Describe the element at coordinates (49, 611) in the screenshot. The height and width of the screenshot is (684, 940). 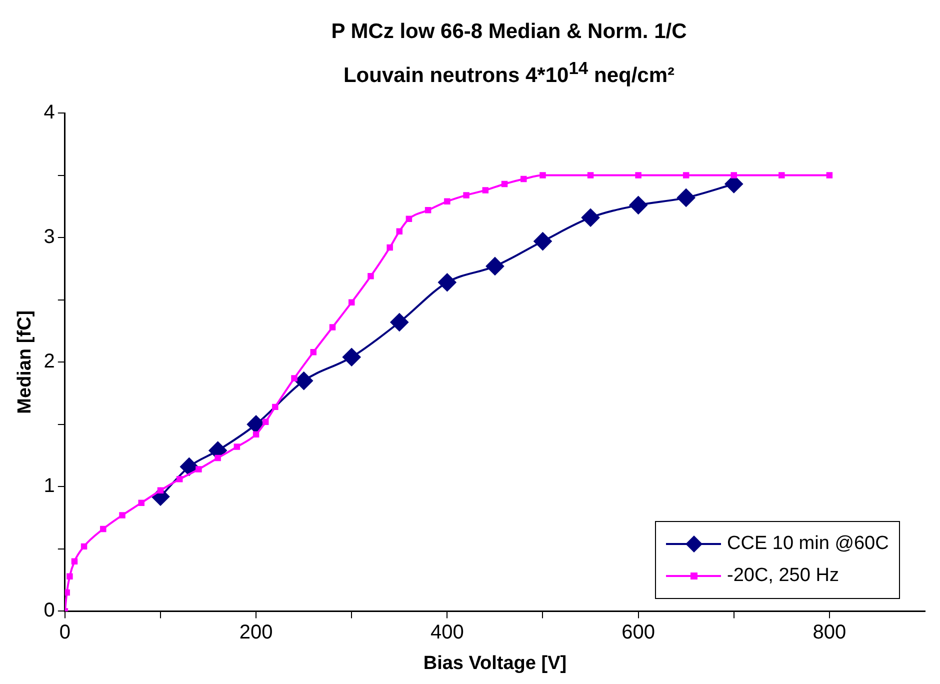
I see `y-tick-label: 0` at that location.